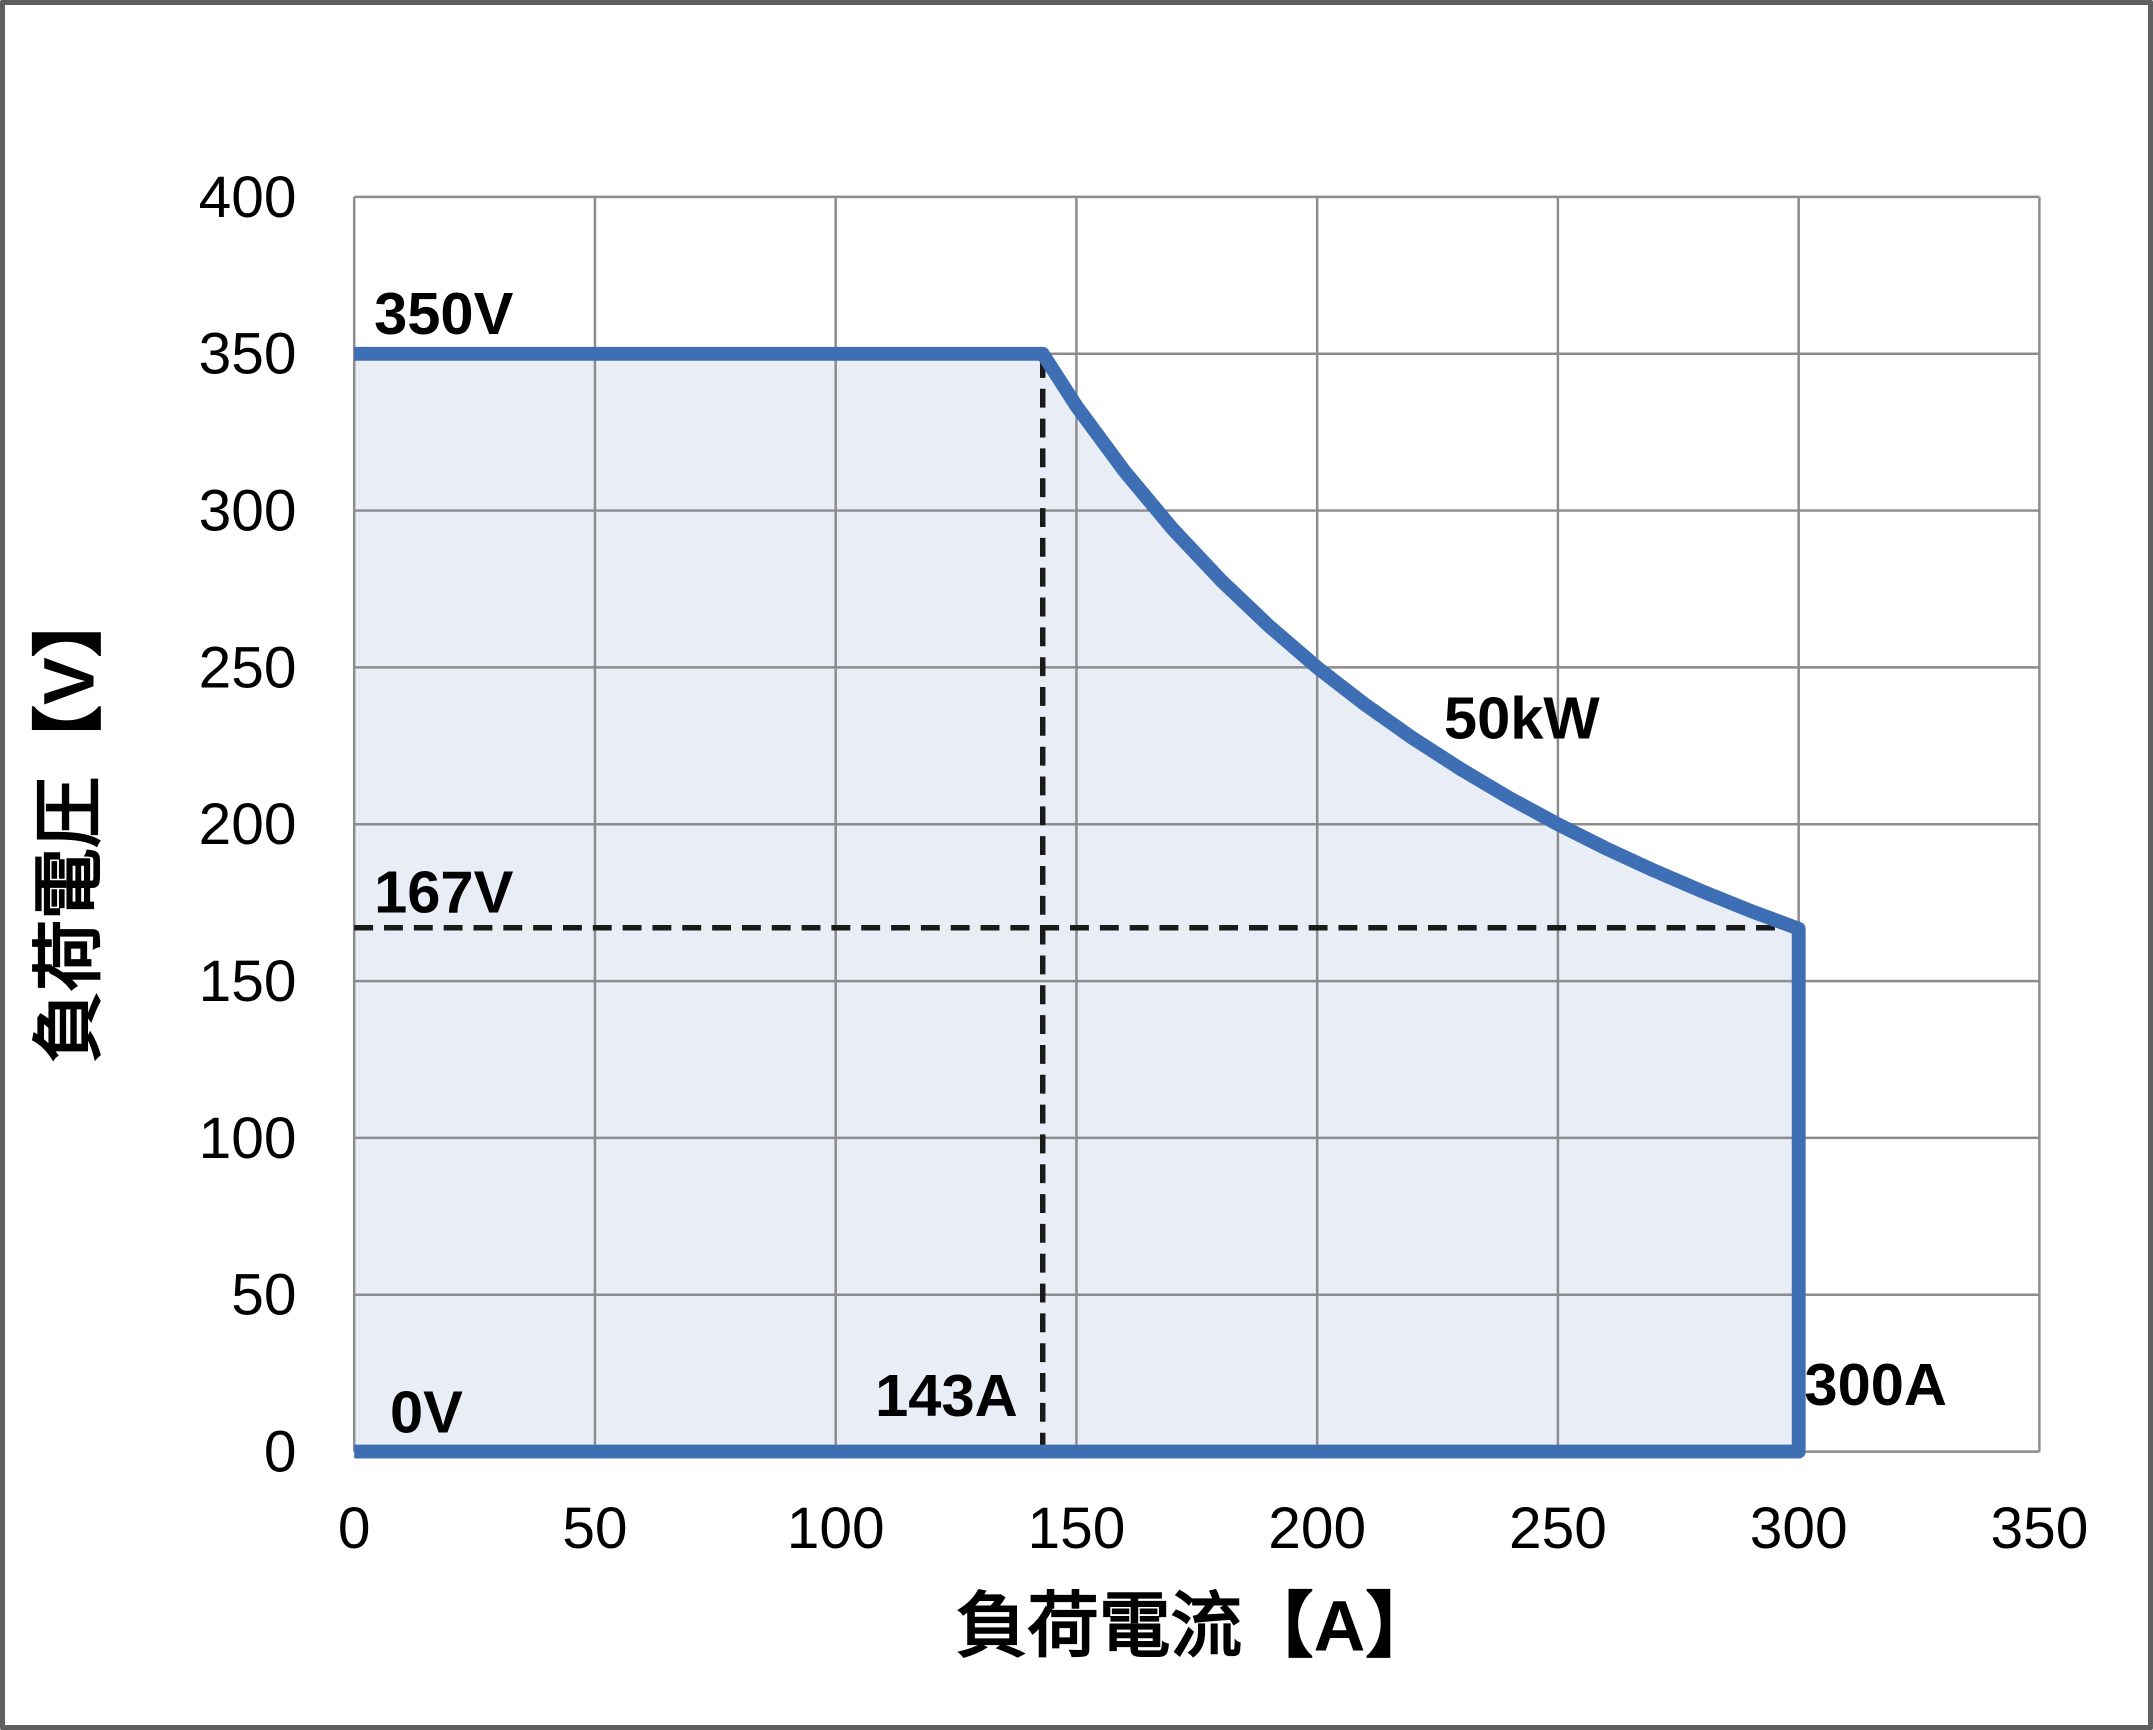  I want to click on x-tick-label: 50, so click(594, 1528).